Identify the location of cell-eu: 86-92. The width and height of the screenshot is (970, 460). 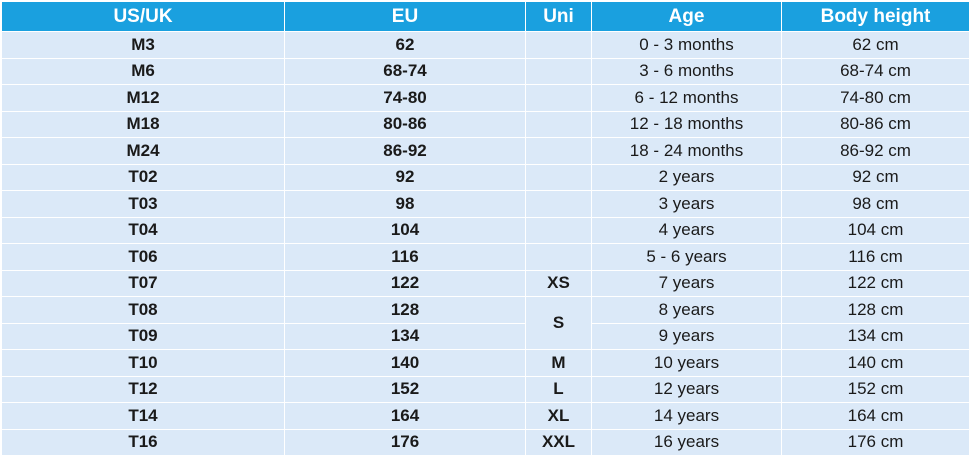
(405, 151).